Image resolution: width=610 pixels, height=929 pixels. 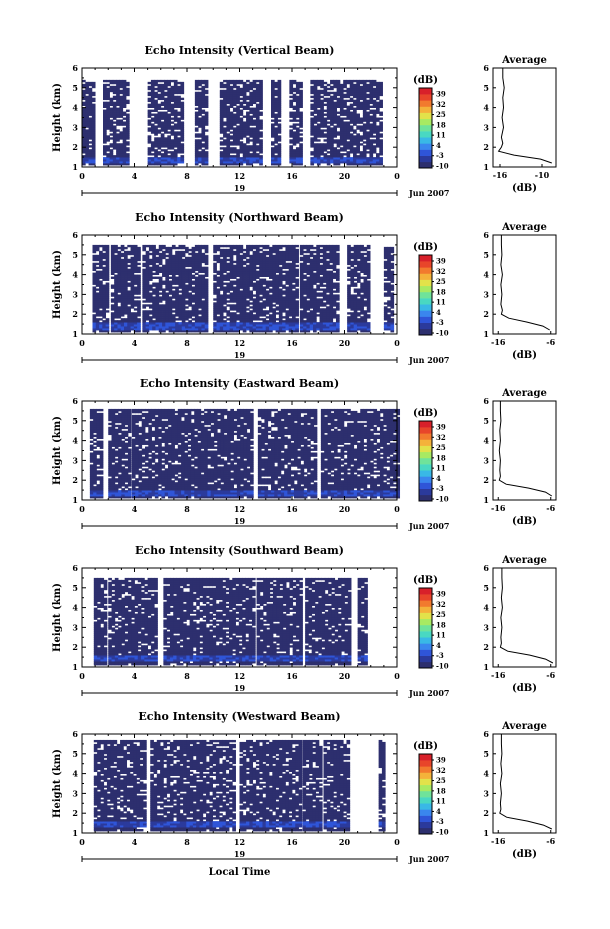 I want to click on average-panel: Average 1 2 3 4 5 6 -16 -10 (dB), so click(x=520, y=124).